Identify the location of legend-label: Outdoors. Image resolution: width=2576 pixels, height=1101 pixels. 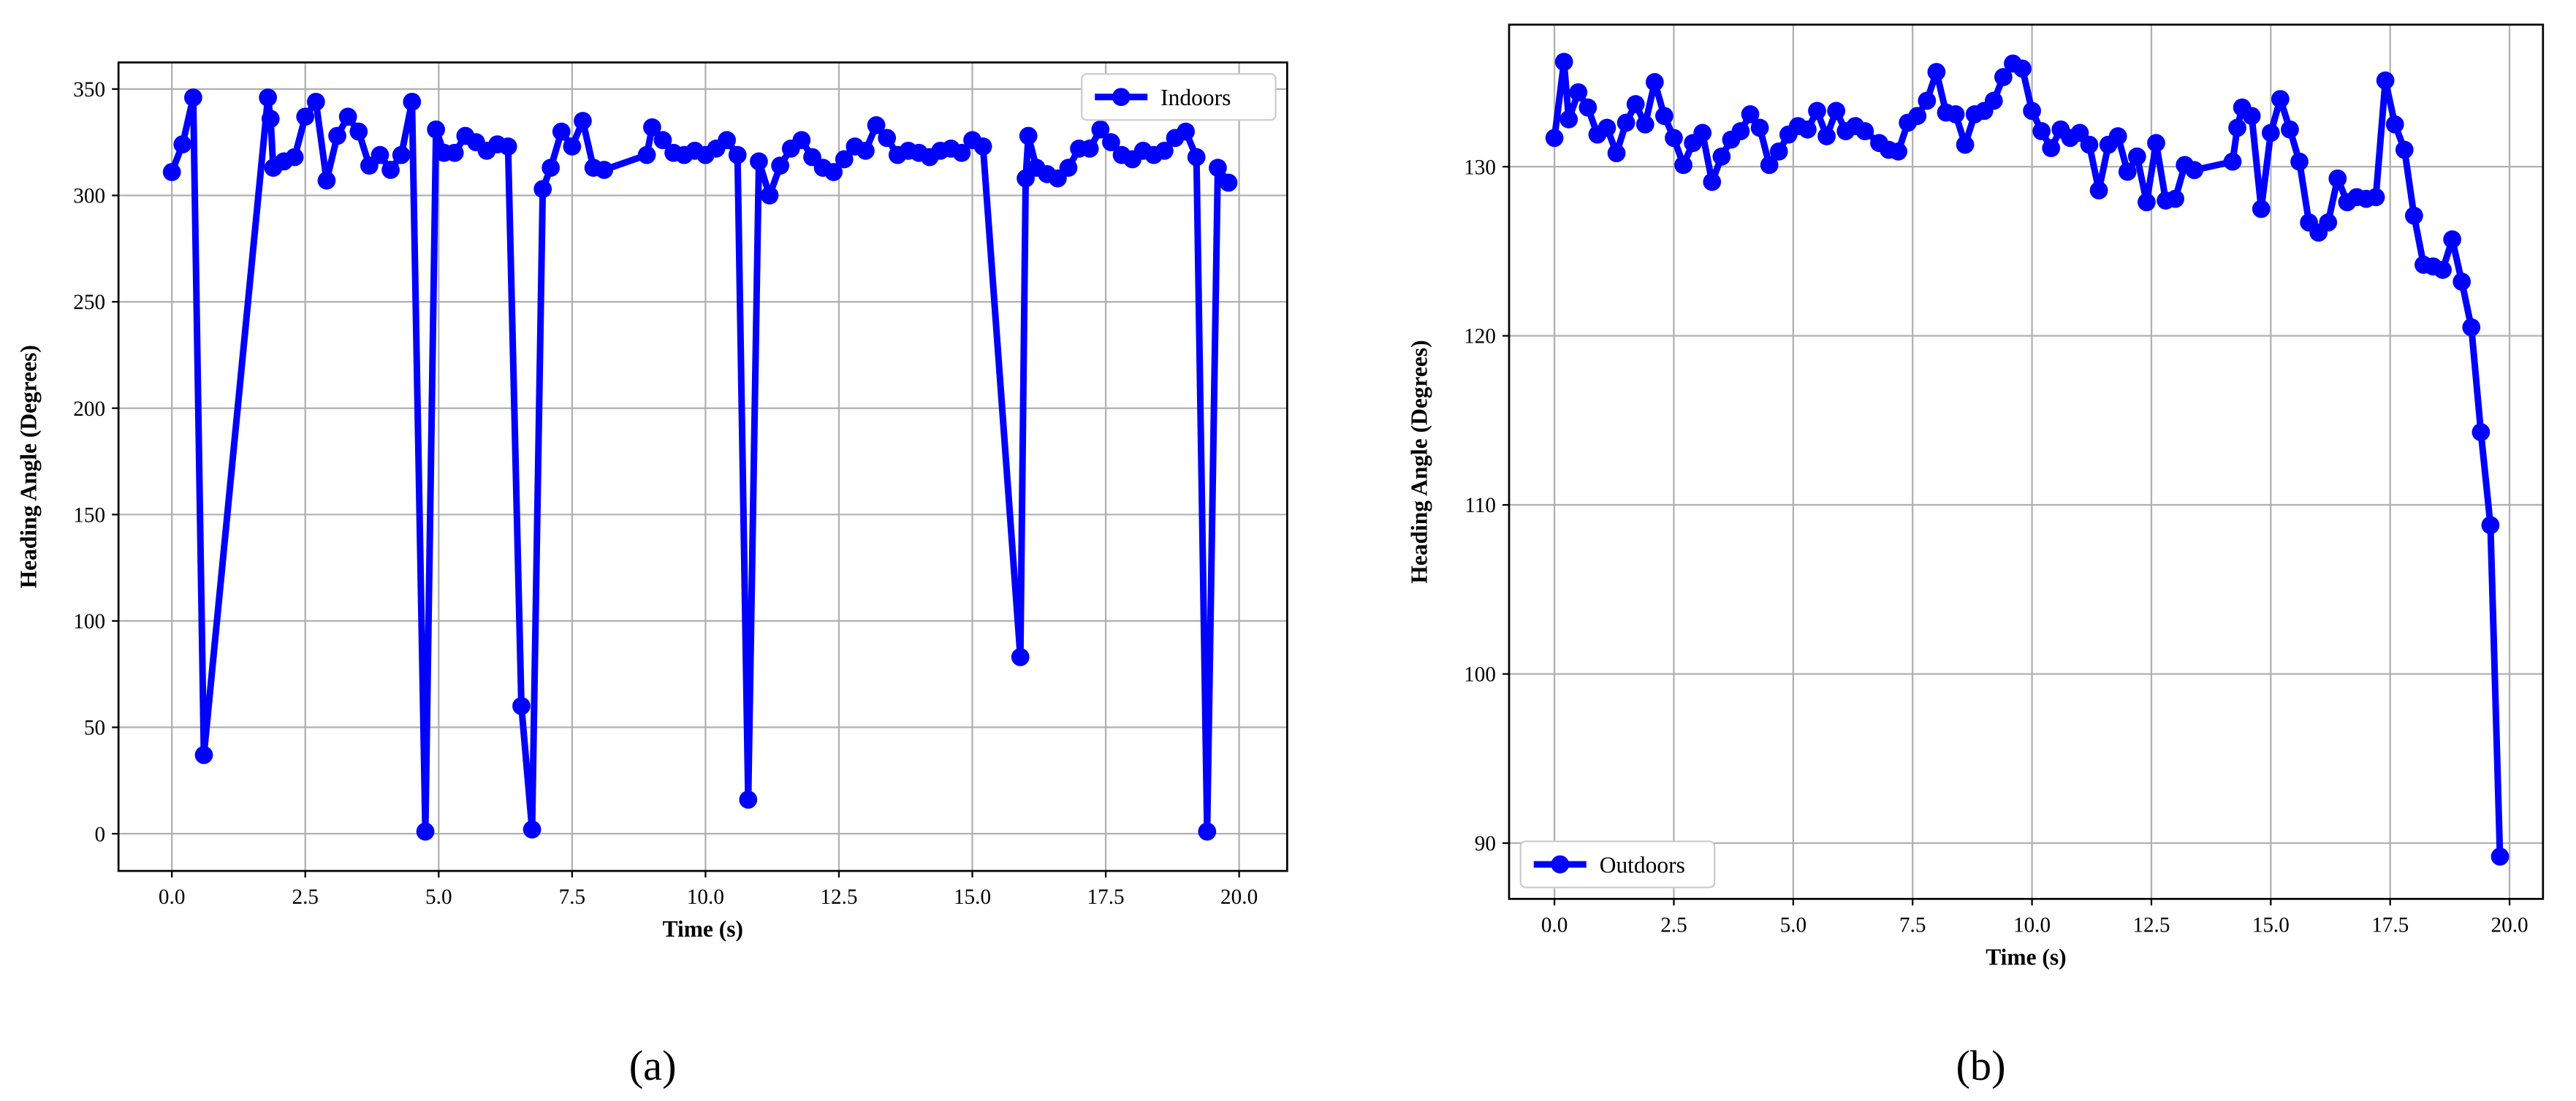
(1642, 864).